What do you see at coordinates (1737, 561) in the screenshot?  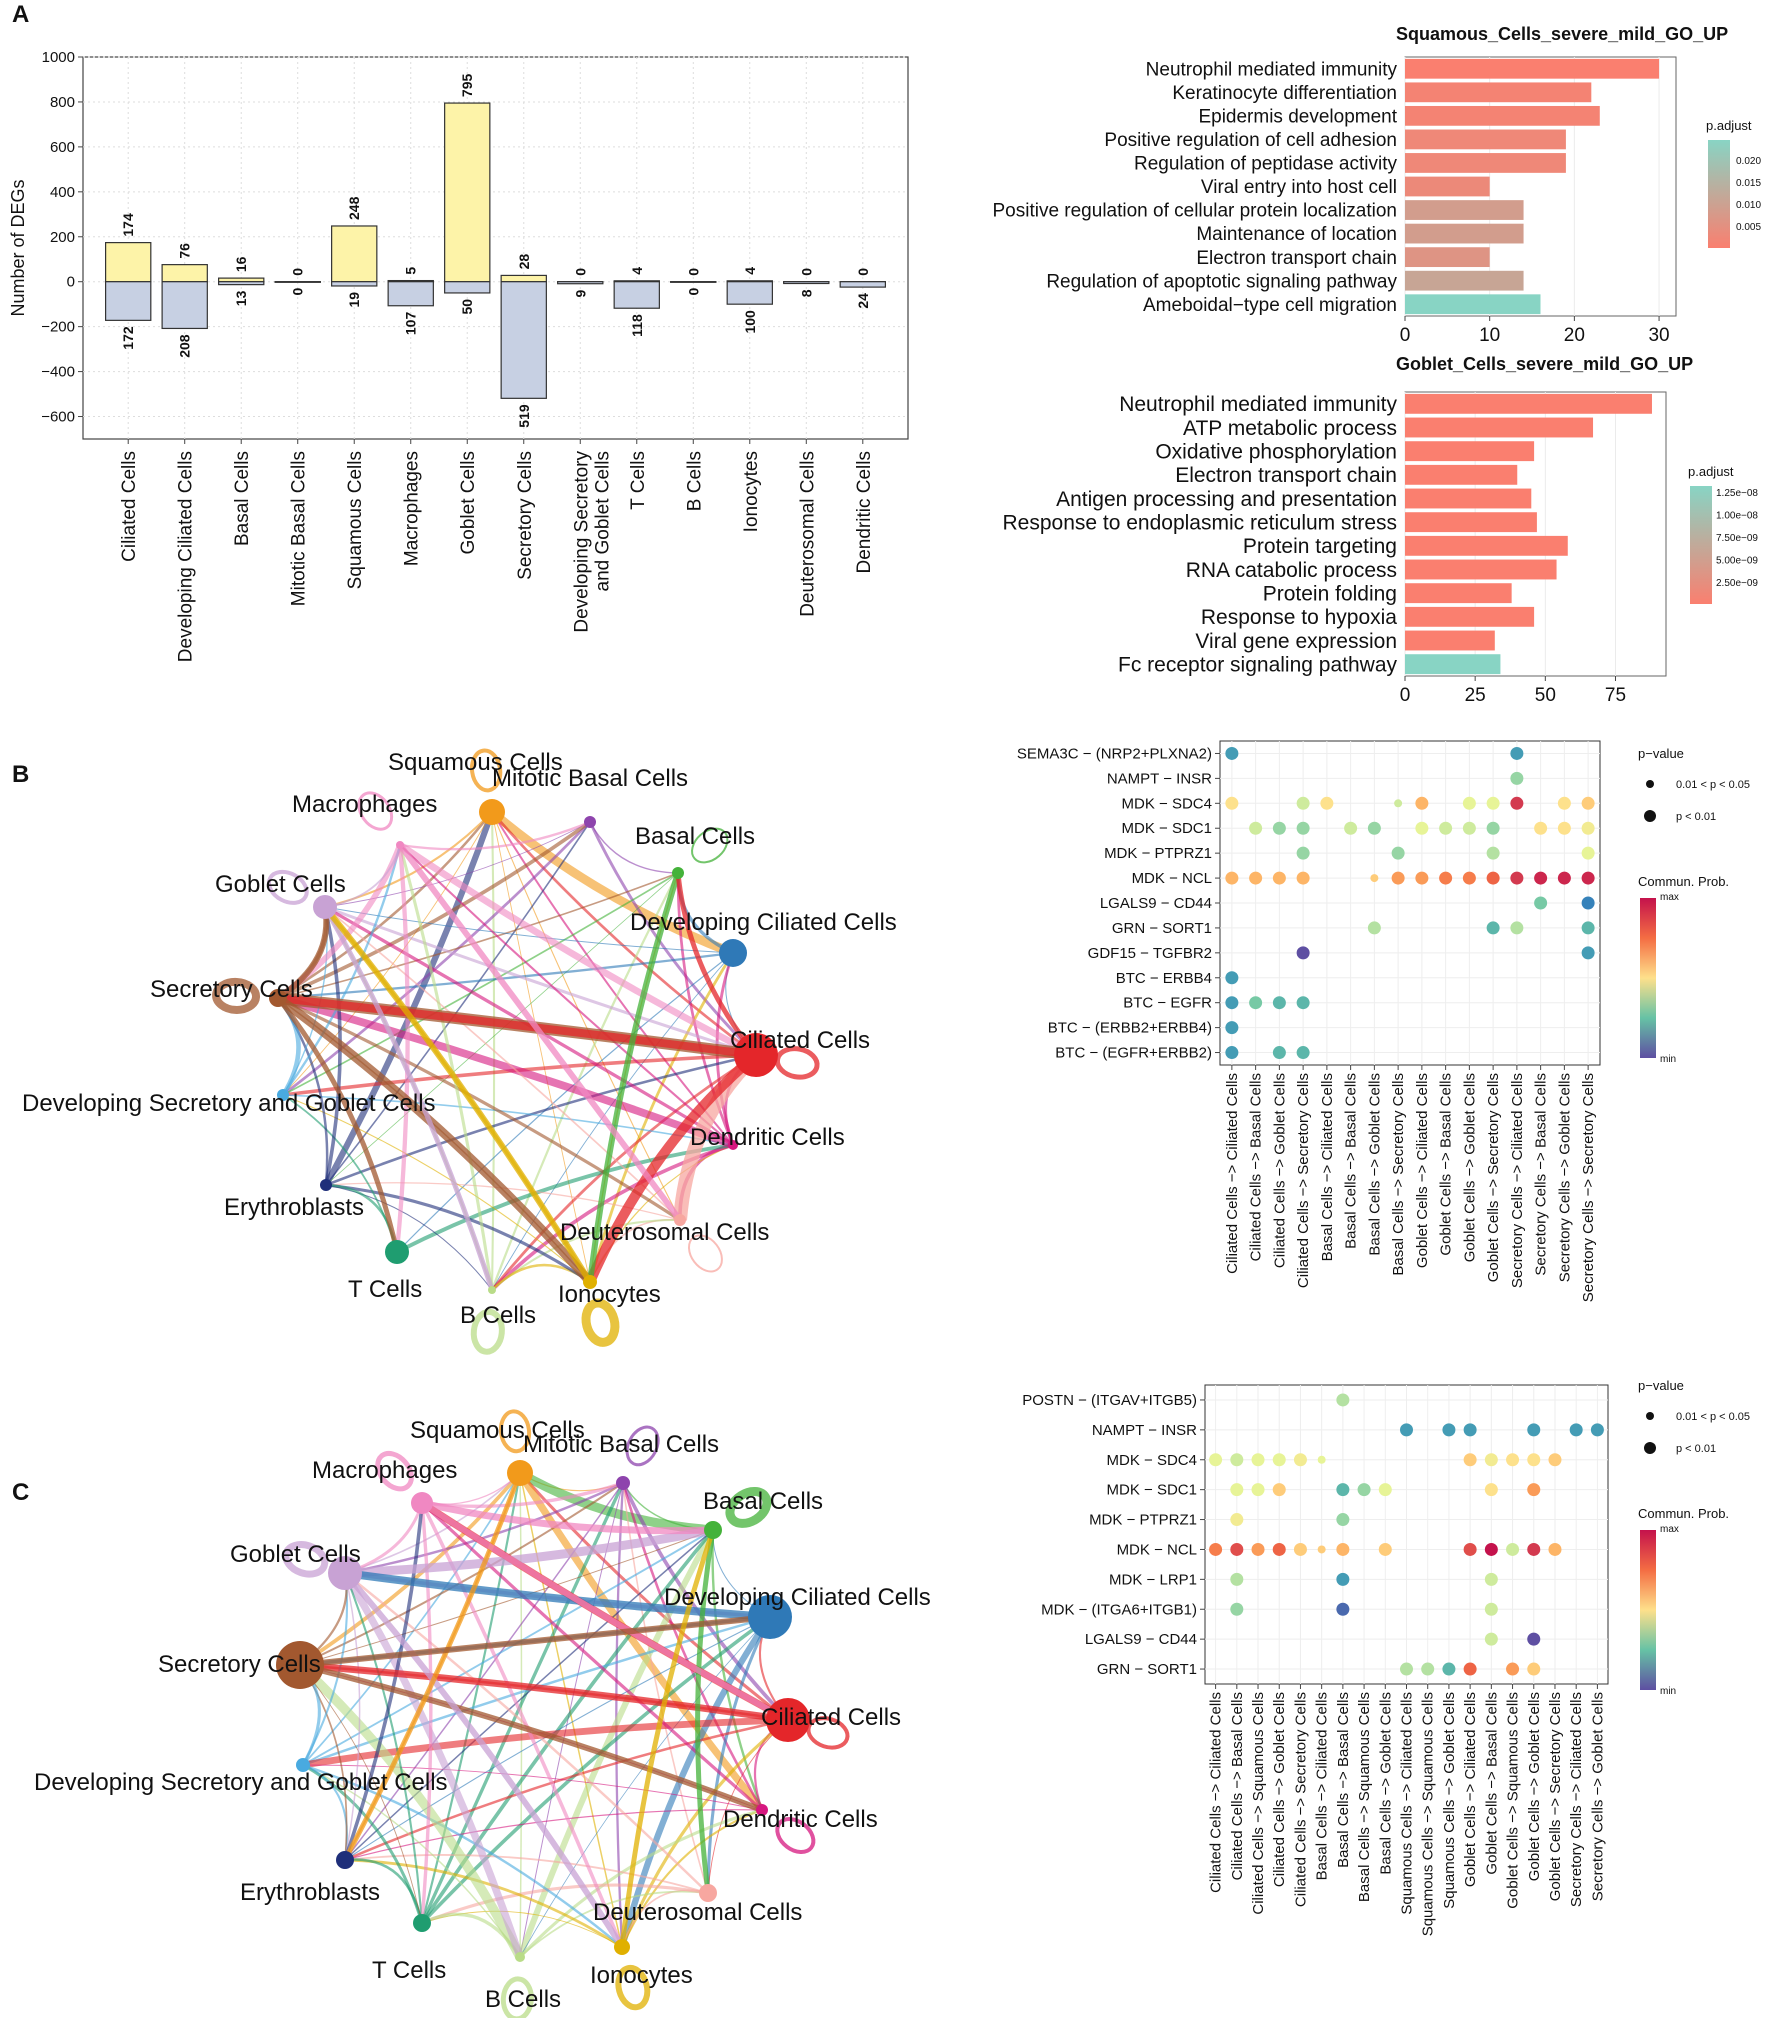 I see `go-goblet-legend-tick: 5.00e−09` at bounding box center [1737, 561].